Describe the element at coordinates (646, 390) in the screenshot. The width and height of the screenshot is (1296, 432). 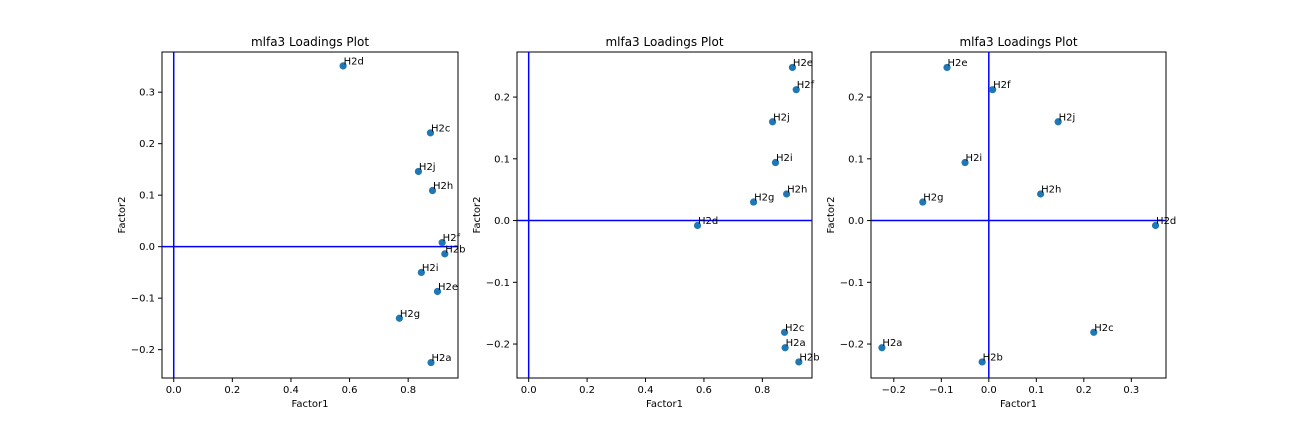
I see `x-tick-label: 0.4` at that location.